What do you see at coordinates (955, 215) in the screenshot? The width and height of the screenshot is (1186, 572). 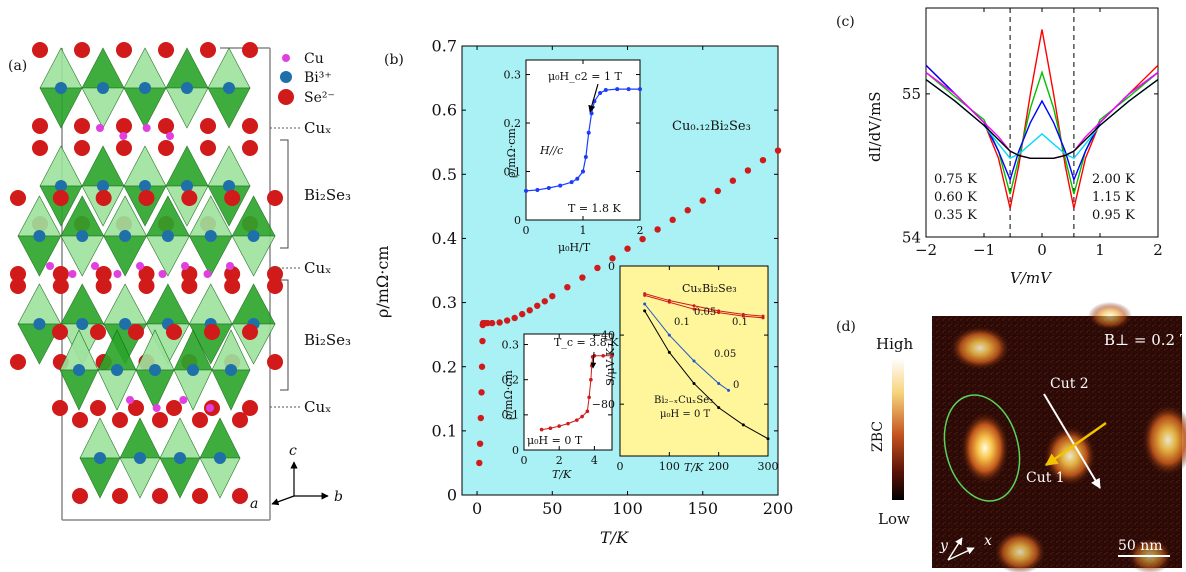 I see `legend-035k: 0.35 K` at bounding box center [955, 215].